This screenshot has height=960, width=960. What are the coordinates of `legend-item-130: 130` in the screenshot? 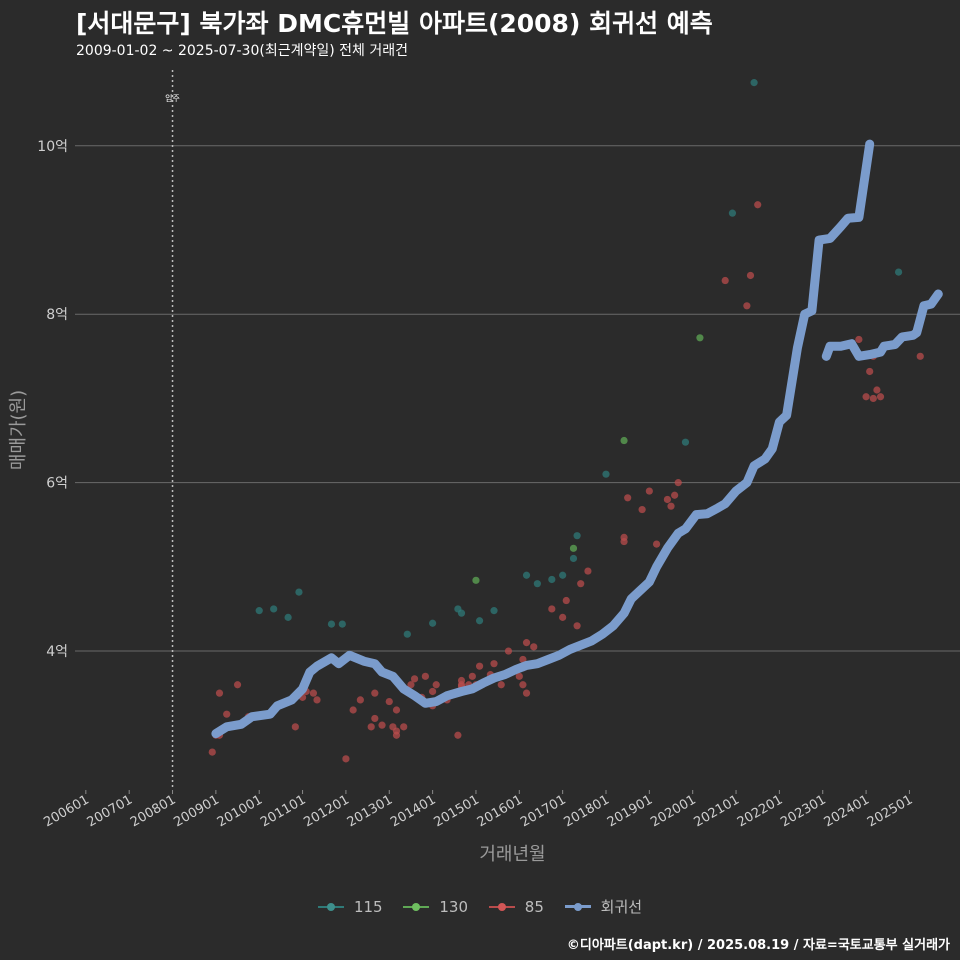 It's located at (435, 907).